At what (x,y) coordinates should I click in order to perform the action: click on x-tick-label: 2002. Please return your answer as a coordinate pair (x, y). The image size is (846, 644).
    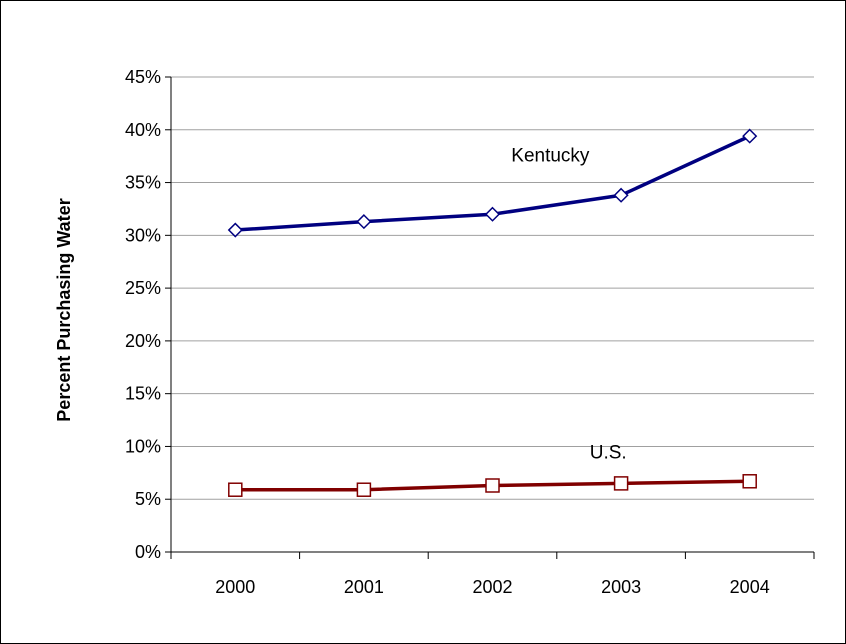
    Looking at the image, I should click on (492, 587).